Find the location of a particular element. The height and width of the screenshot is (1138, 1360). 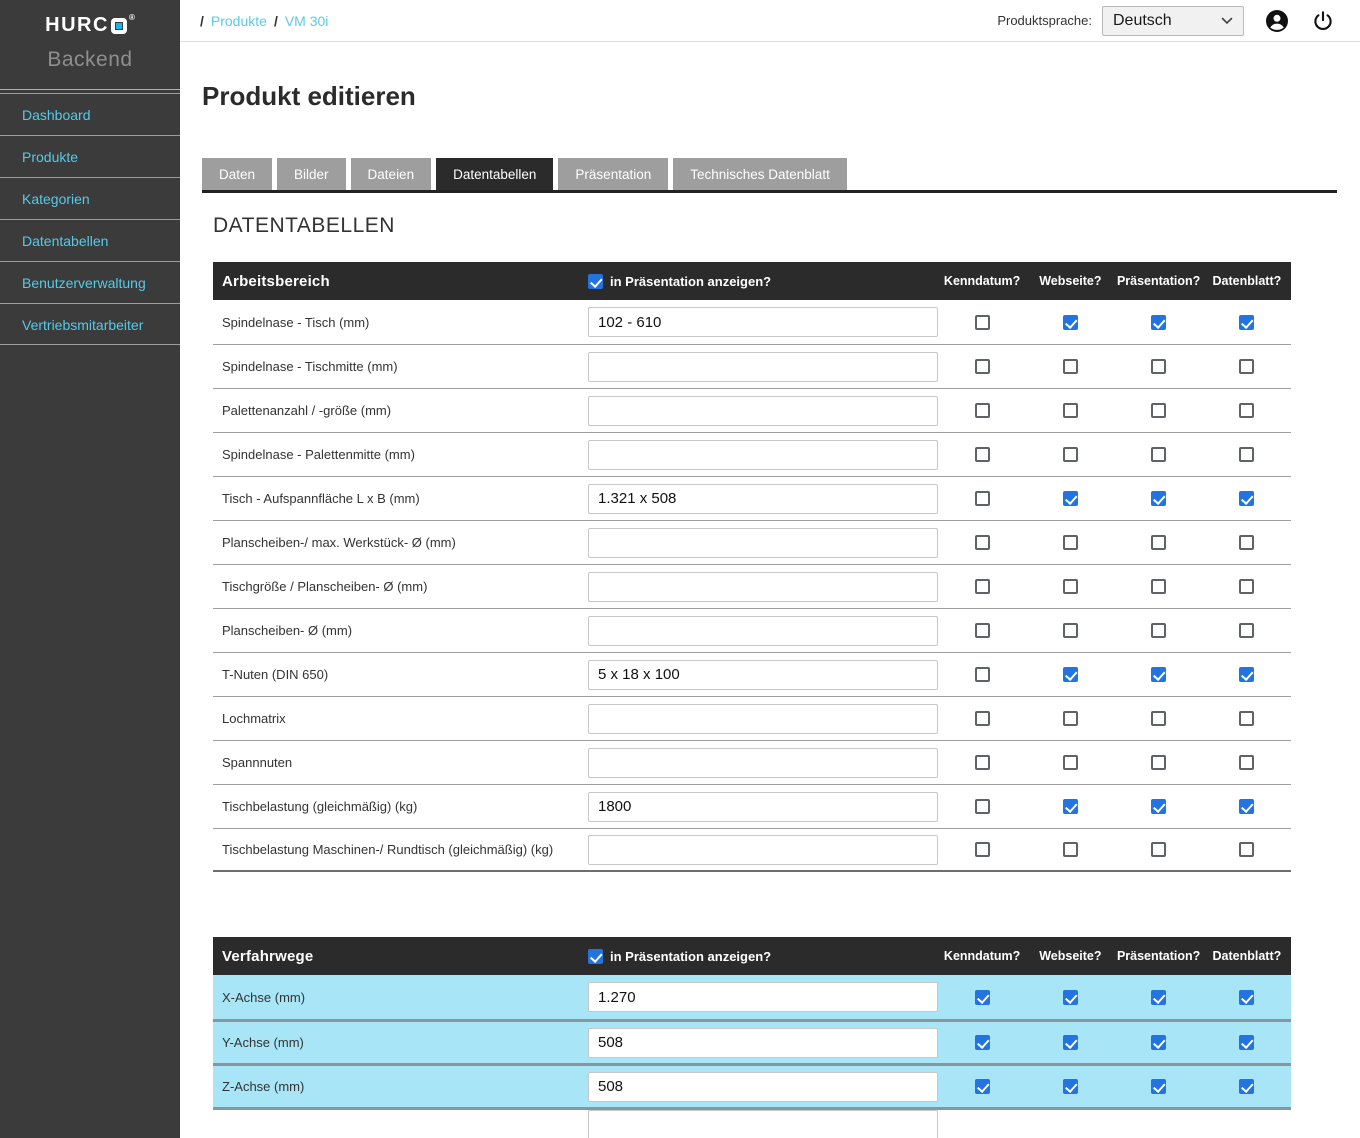

user-account-button is located at coordinates (1277, 21).